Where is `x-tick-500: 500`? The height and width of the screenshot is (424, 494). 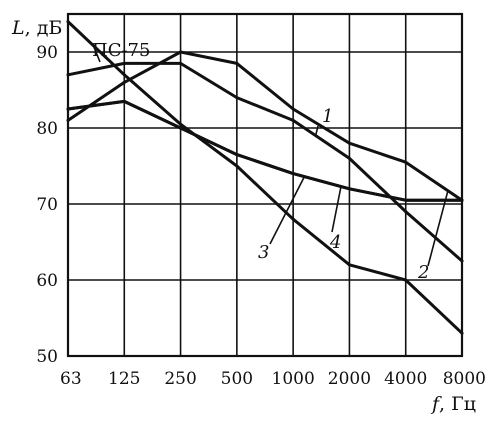 x-tick-500: 500 is located at coordinates (237, 379).